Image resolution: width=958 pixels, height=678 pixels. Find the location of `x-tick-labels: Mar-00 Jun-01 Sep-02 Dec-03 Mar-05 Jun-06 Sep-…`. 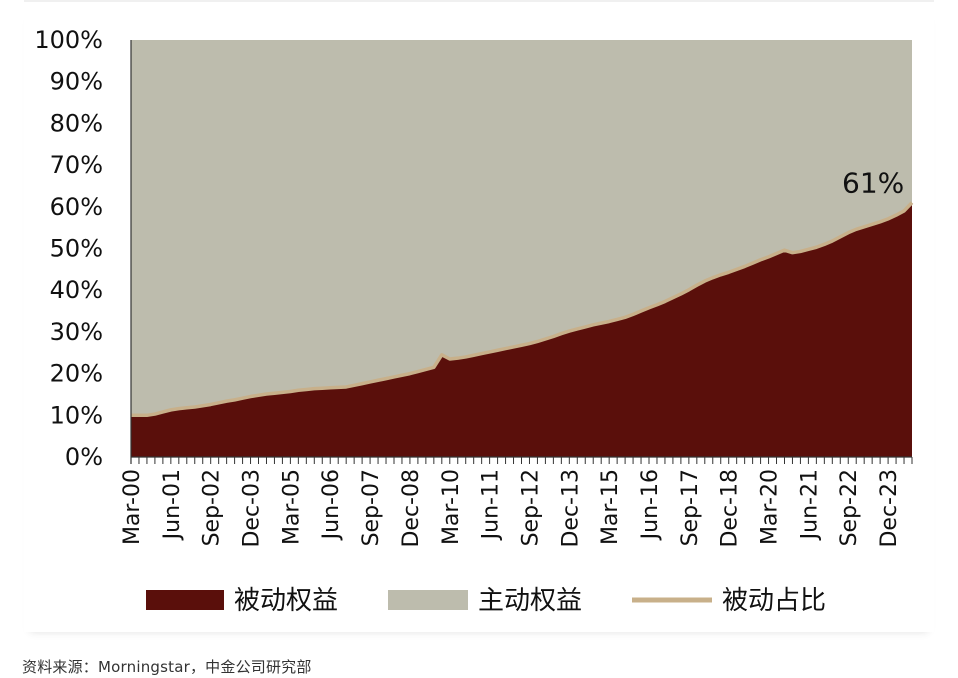

x-tick-labels: Mar-00 Jun-01 Sep-02 Dec-03 Mar-05 Jun-06 Sep-… is located at coordinates (511, 508).